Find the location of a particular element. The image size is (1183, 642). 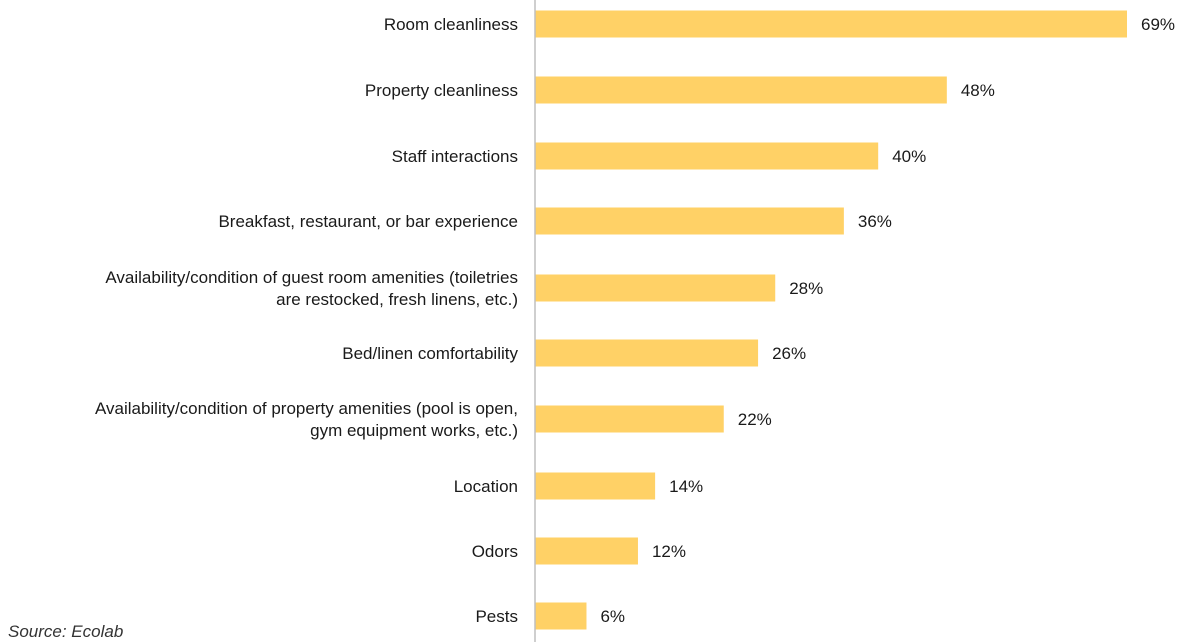

category-label: Bed/linen comfortability is located at coordinates (430, 353).